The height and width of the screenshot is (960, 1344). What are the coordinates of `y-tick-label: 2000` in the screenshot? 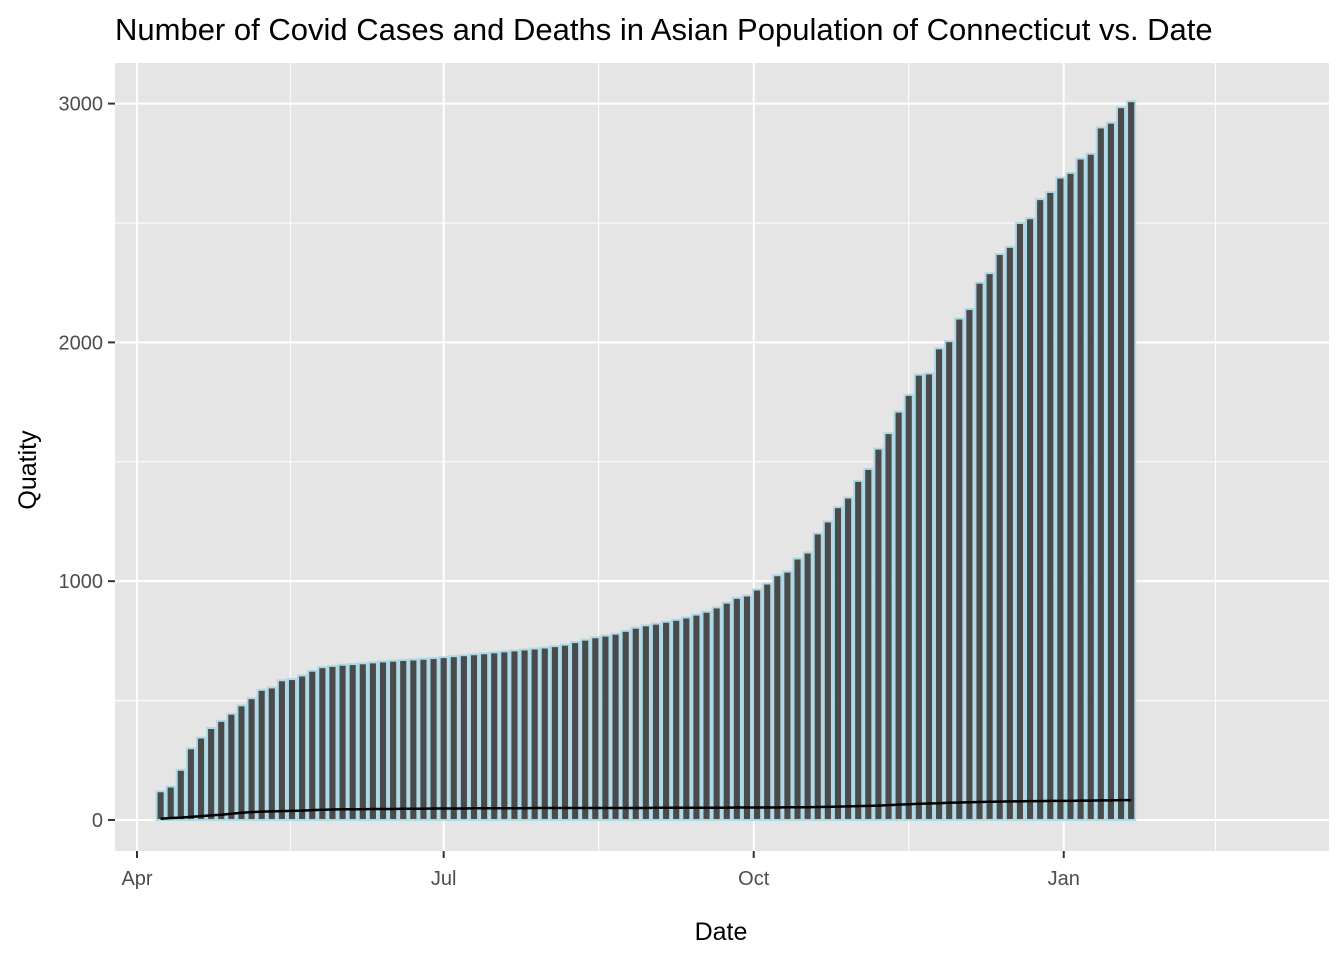 It's located at (81, 343).